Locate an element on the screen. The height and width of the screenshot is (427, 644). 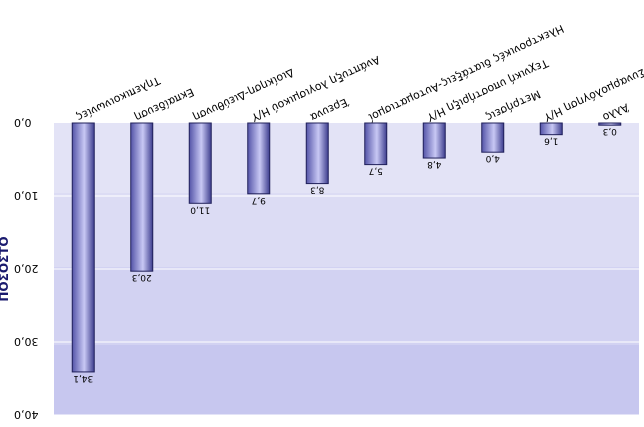
bar-value-label: 0,3 is located at coordinates (610, 131).